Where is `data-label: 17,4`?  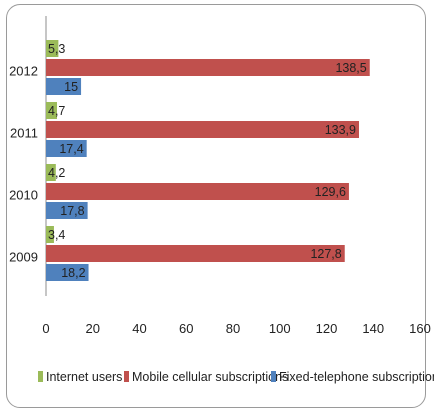
data-label: 17,4 is located at coordinates (71, 149).